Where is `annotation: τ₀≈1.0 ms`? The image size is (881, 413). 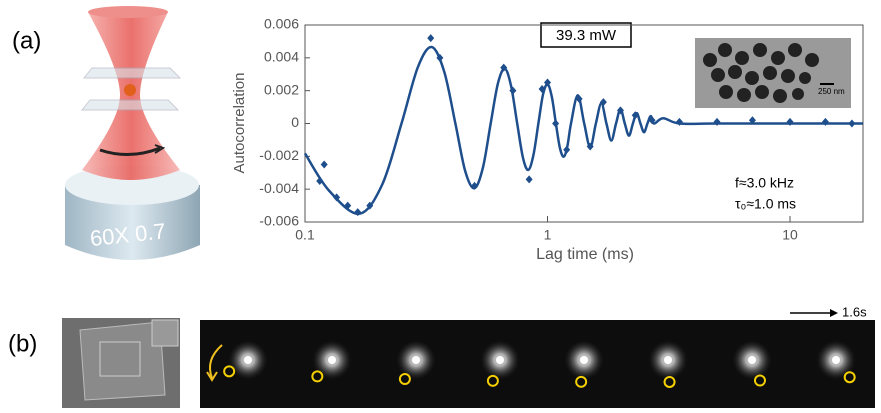 annotation: τ₀≈1.0 ms is located at coordinates (765, 204).